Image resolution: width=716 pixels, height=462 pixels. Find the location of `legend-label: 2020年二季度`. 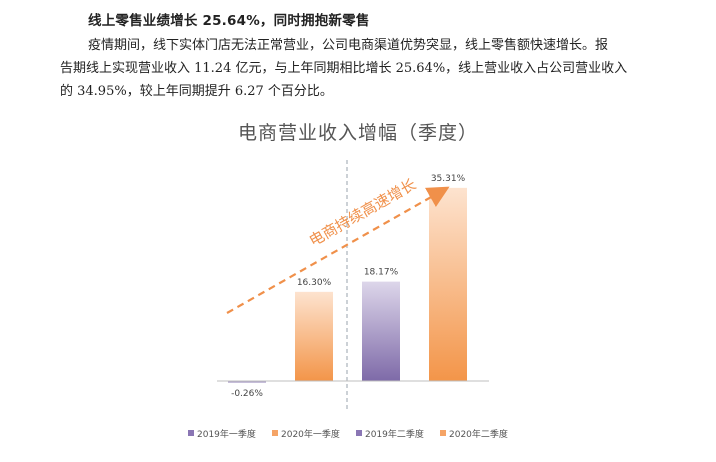

legend-label: 2020年二季度 is located at coordinates (478, 434).